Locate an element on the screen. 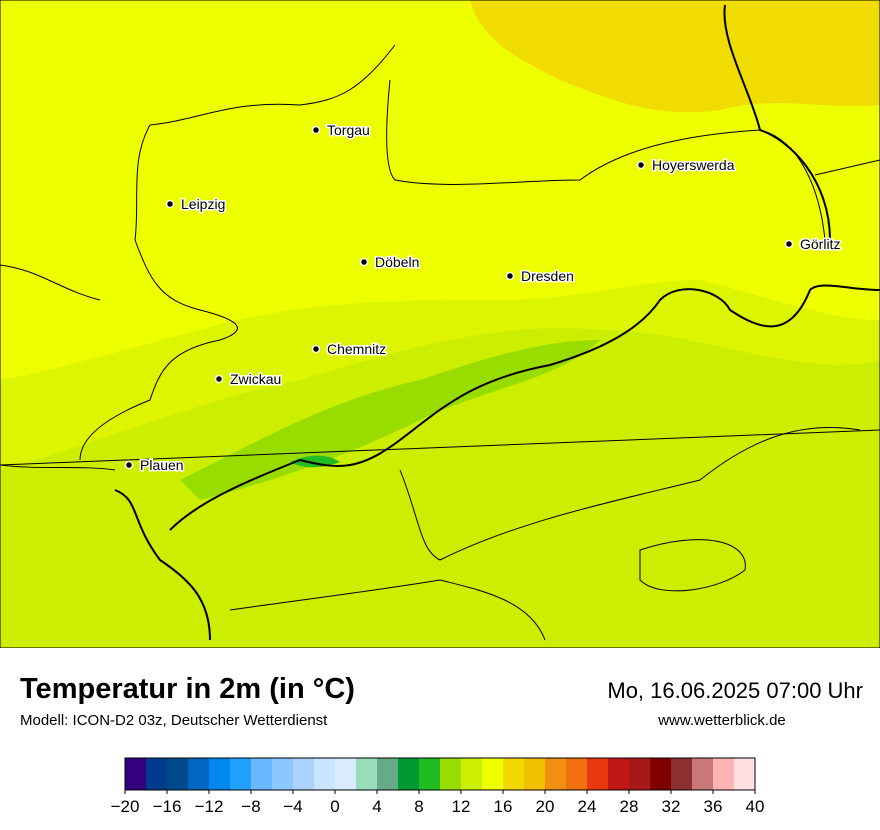 The image size is (880, 830). city-label-halo: Leipzig is located at coordinates (203, 204).